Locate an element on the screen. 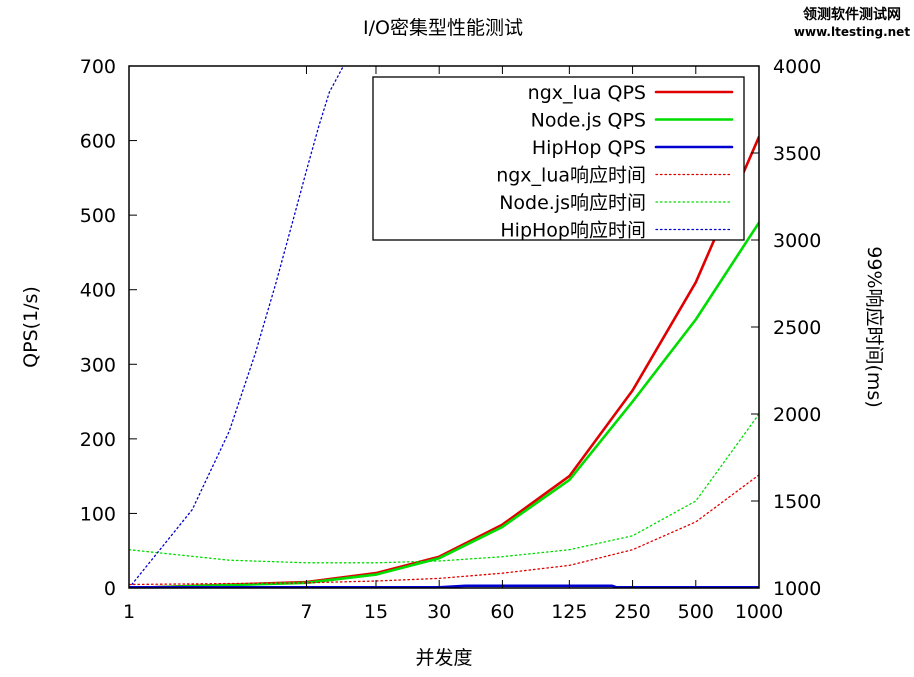 The image size is (914, 677). y2-tick-label: 3000 is located at coordinates (797, 241).